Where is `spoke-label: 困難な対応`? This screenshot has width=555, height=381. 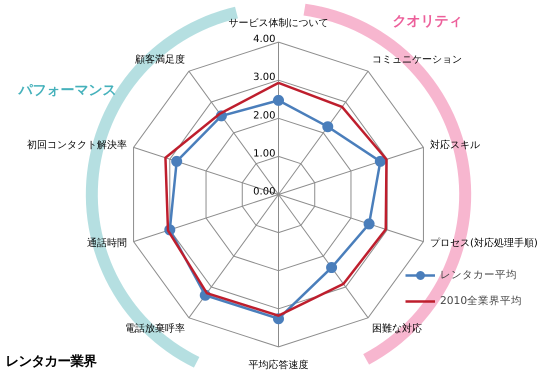 spoke-label: 困難な対応 is located at coordinates (397, 328).